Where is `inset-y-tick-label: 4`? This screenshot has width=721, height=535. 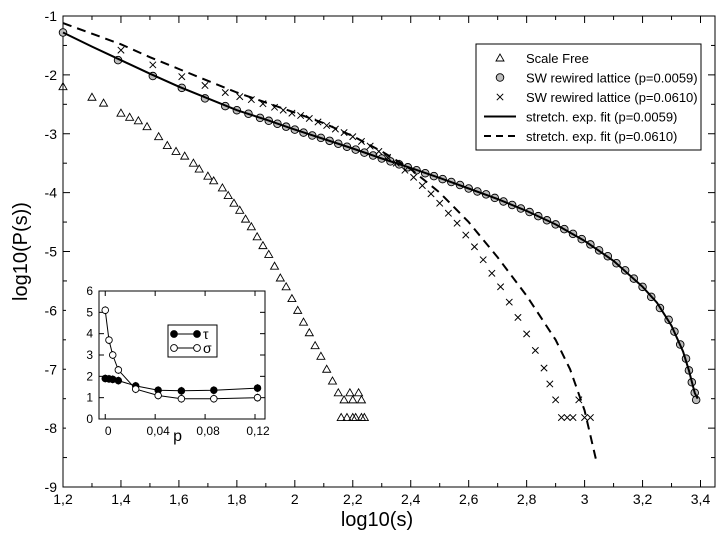
inset-y-tick-label: 4 is located at coordinates (89, 334).